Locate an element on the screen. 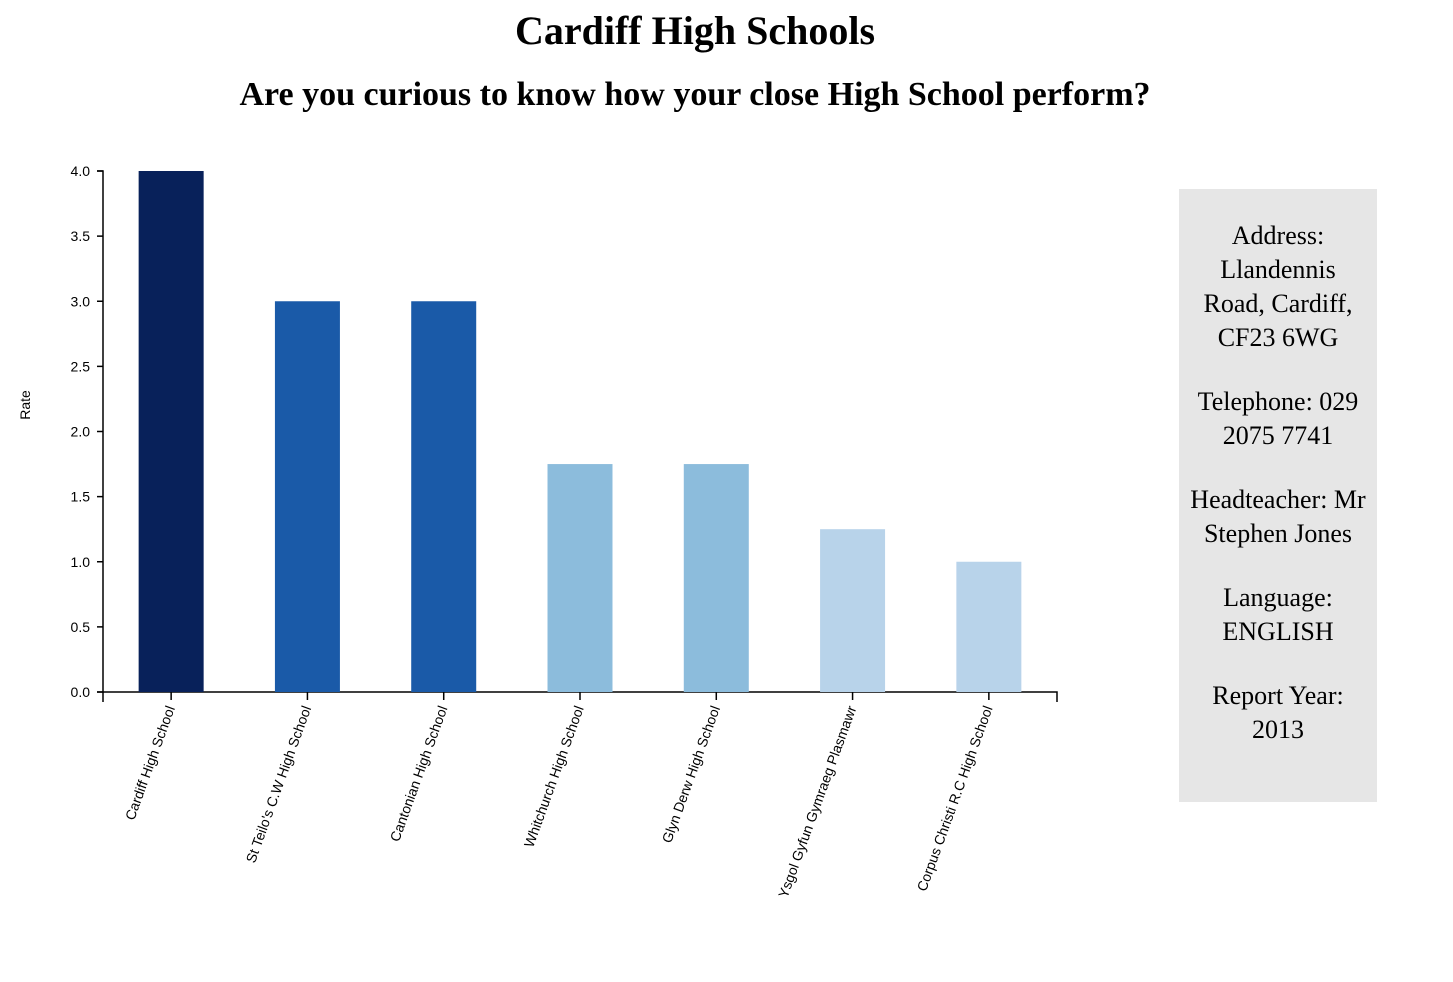  y-axis-label: Rate is located at coordinates (25, 405).